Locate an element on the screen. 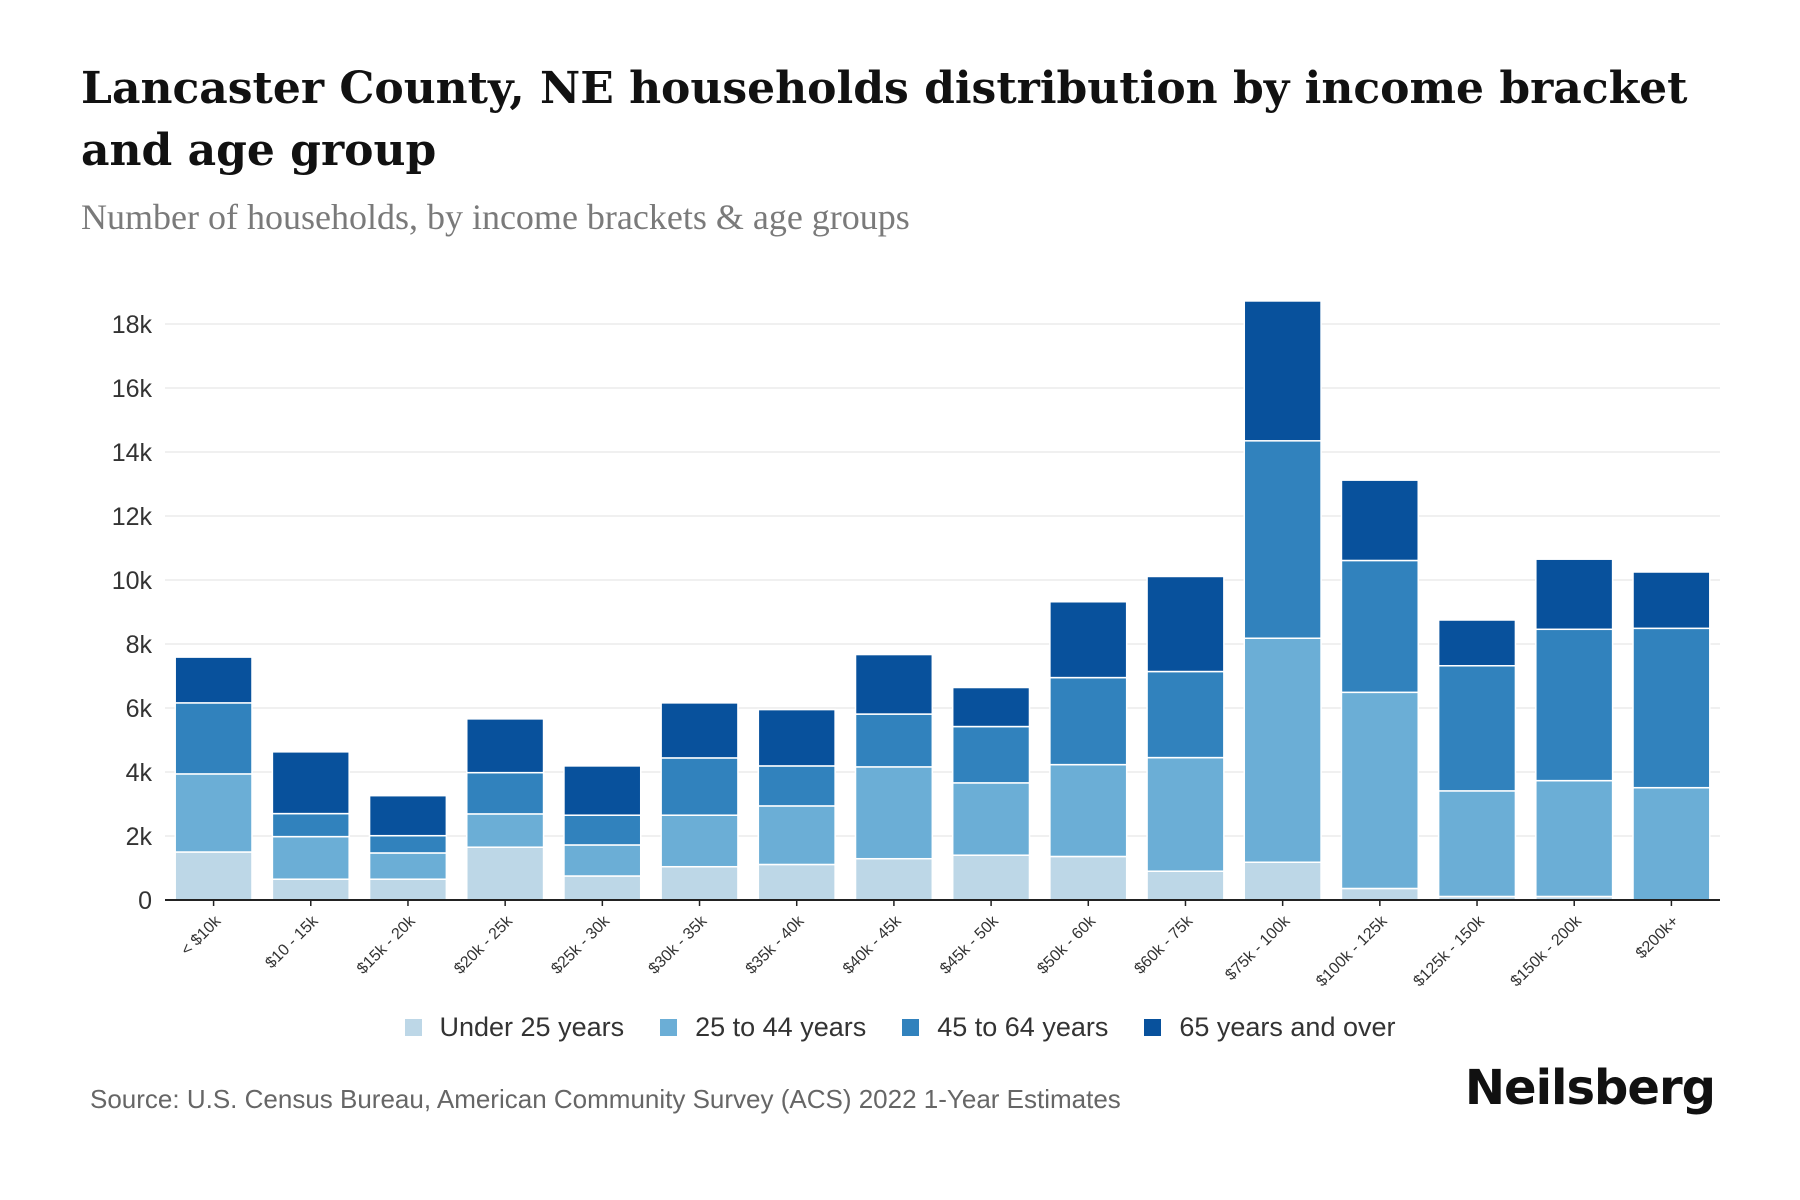  y-tick-label: 2k is located at coordinates (139, 837).